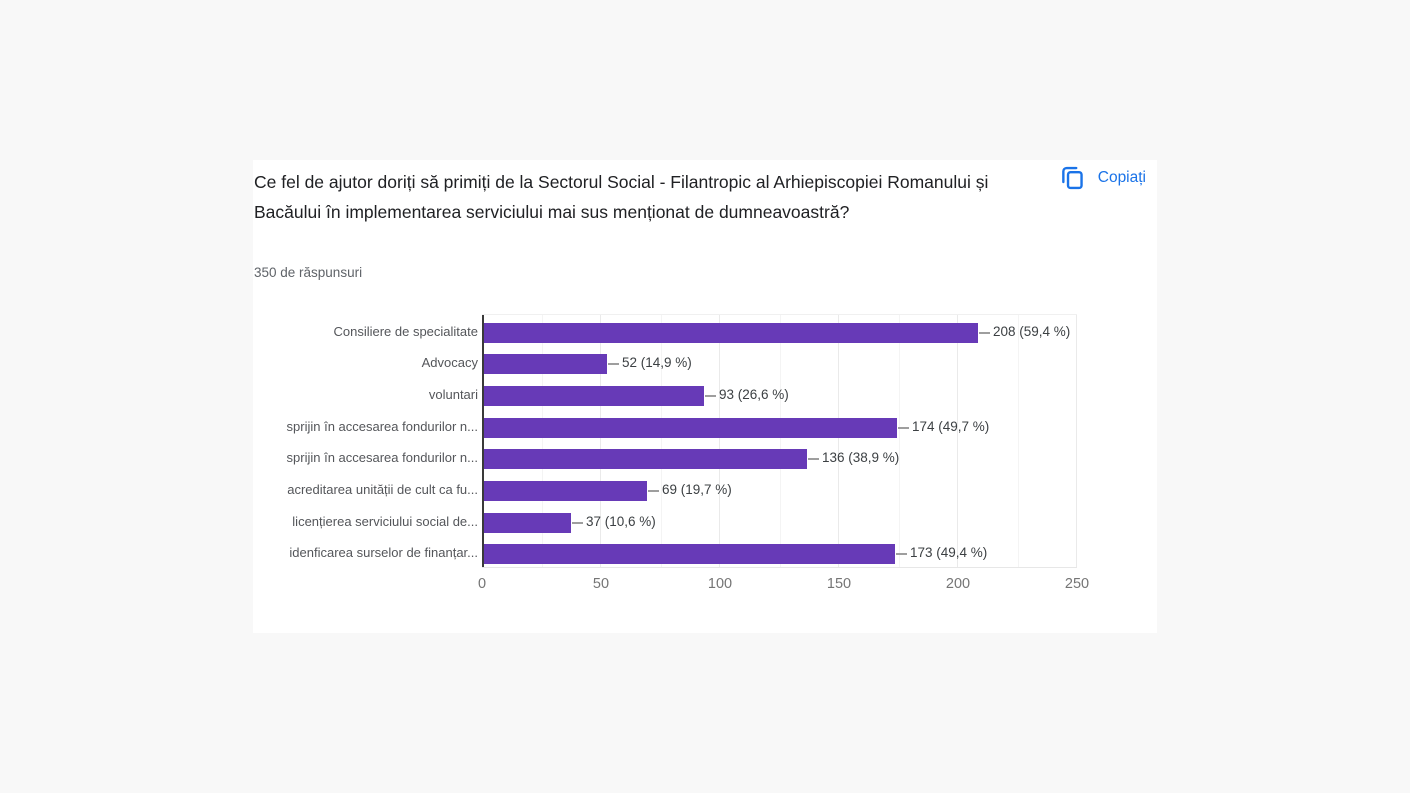  Describe the element at coordinates (449, 363) in the screenshot. I see `category-label: Advocacy` at that location.